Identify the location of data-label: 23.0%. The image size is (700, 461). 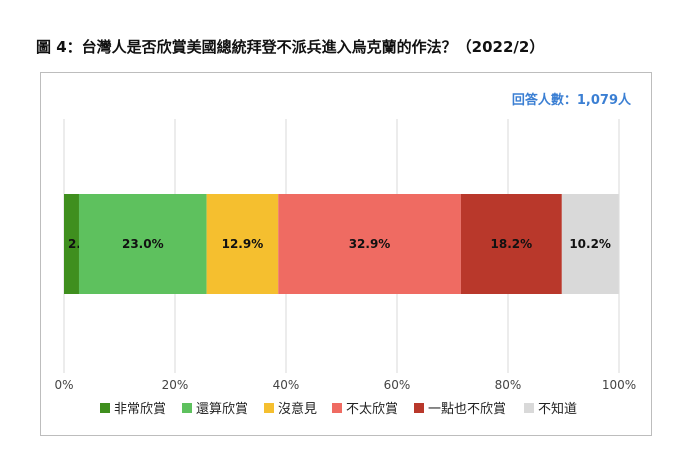
(143, 244).